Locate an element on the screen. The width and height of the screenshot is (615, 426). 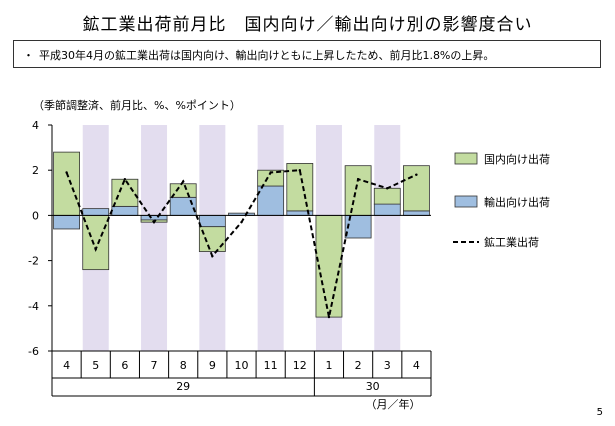
x-tick-label: 8 is located at coordinates (183, 365).